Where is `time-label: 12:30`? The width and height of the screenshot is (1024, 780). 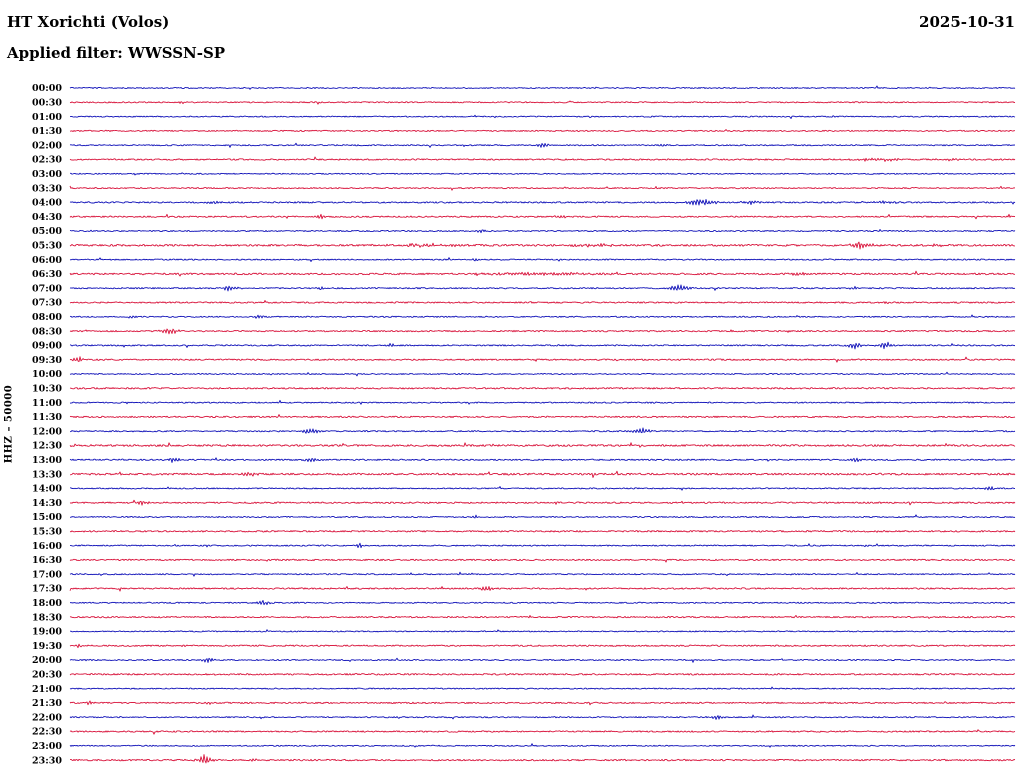 time-label: 12:30 is located at coordinates (47, 446).